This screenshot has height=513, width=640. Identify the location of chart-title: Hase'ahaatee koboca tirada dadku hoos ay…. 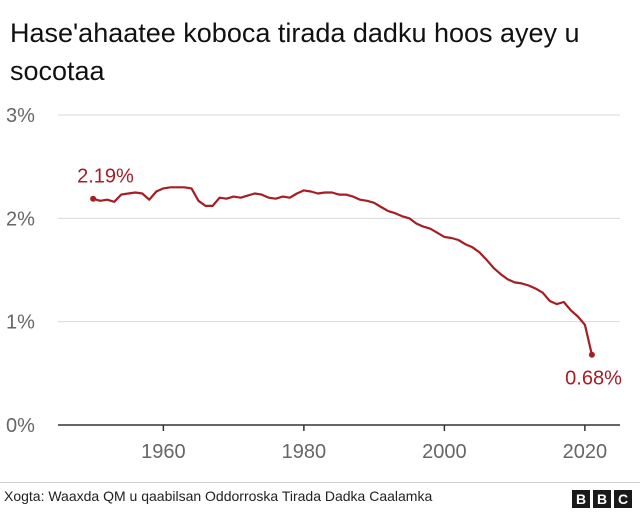
(295, 52).